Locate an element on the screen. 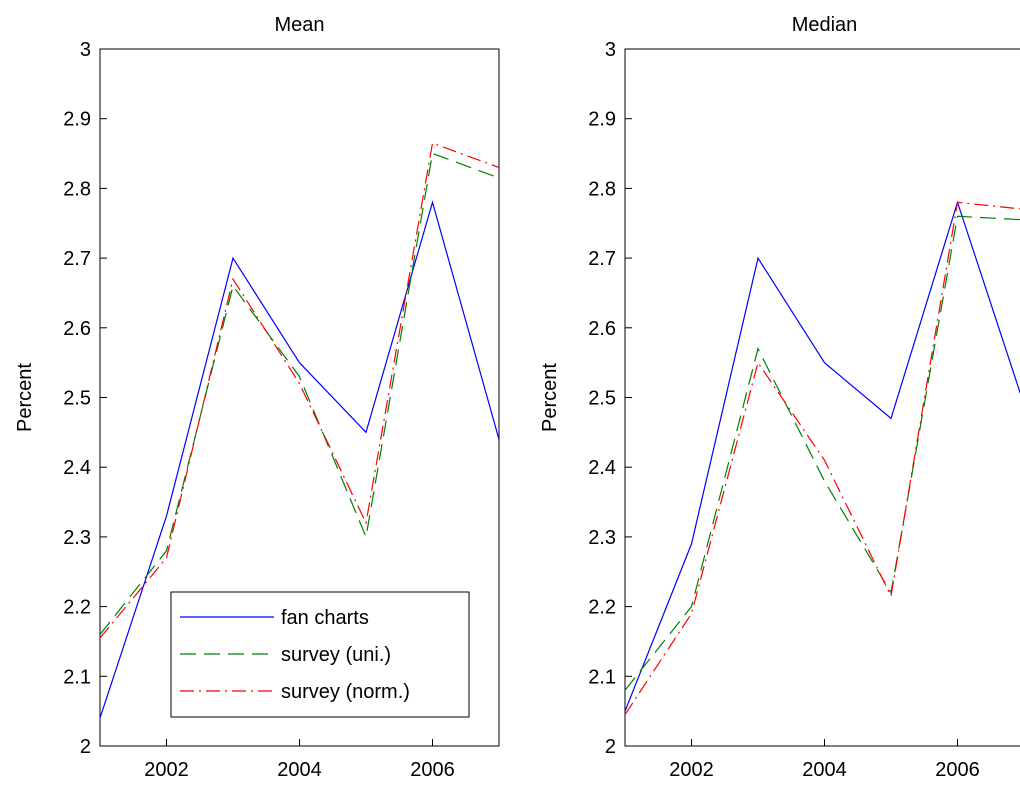  legend-box is located at coordinates (320, 654).